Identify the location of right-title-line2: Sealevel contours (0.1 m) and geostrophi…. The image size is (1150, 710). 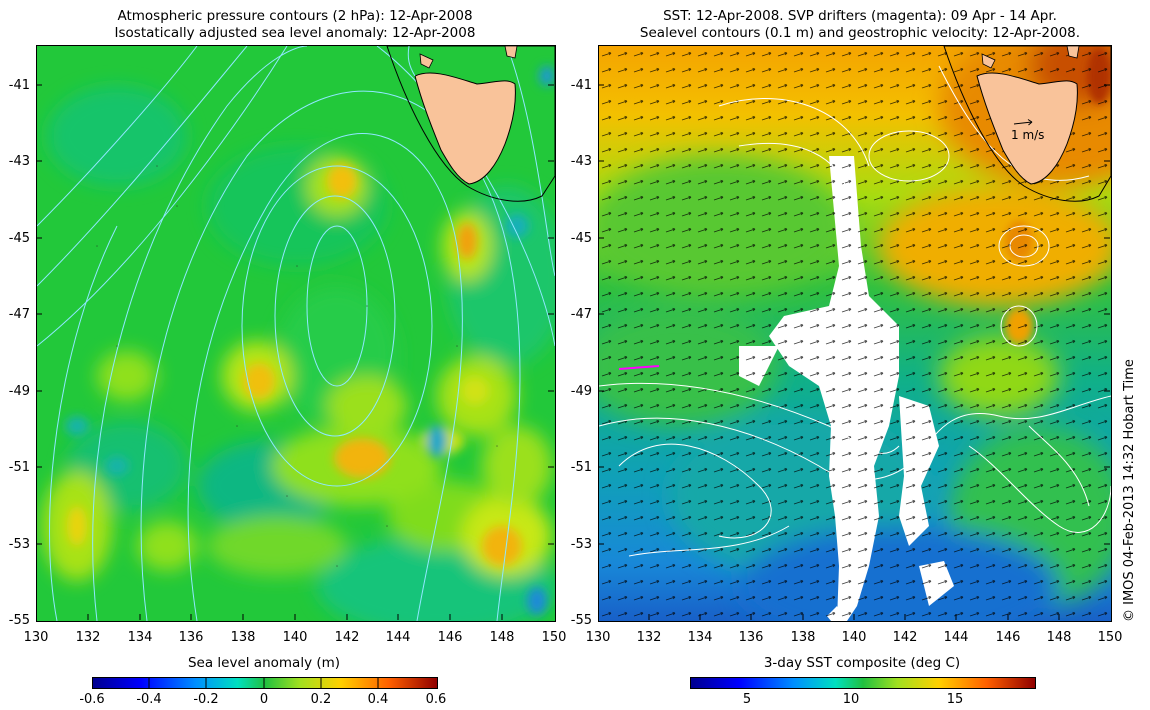
(860, 33).